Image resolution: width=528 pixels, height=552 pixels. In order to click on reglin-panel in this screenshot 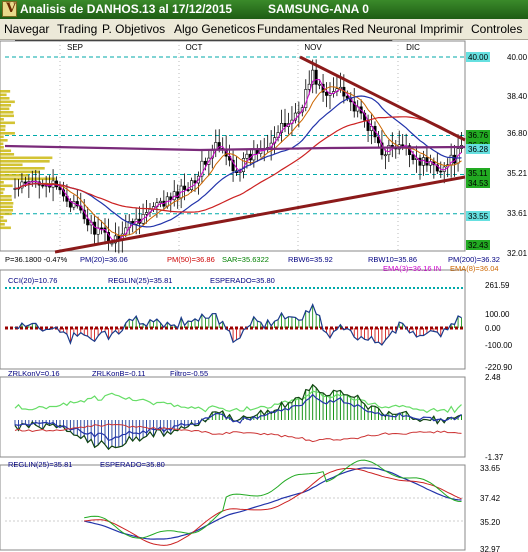, I will do `click(233, 507)`.